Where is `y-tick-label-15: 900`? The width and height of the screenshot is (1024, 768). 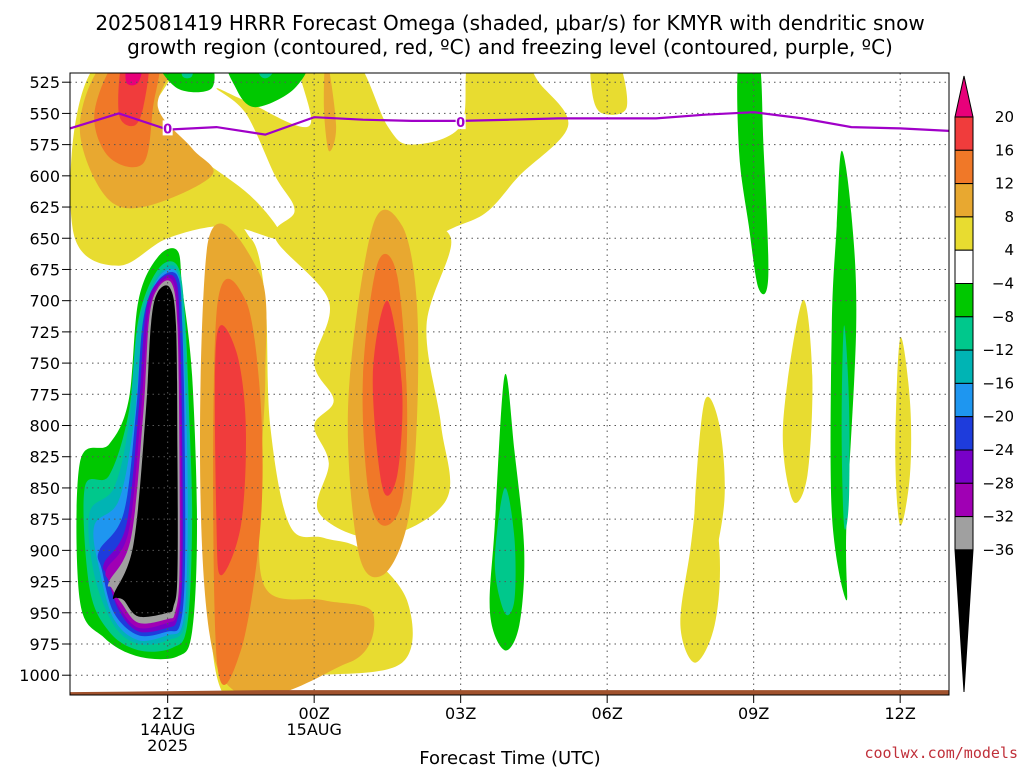
y-tick-label-15: 900 is located at coordinates (44, 550).